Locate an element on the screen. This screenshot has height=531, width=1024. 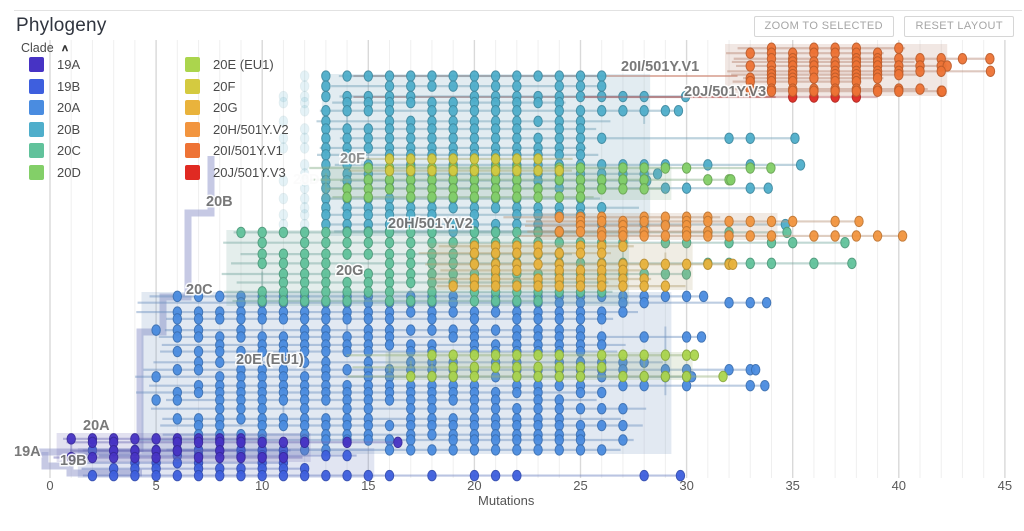
axis-tick-label: 25 is located at coordinates (580, 485).